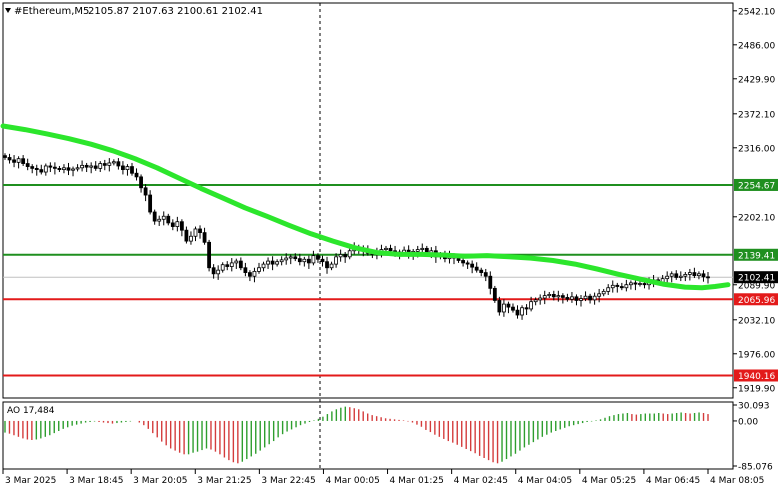 Image resolution: width=781 pixels, height=489 pixels. Describe the element at coordinates (755, 468) in the screenshot. I see `ao-y-tick-label: -85.076` at that location.